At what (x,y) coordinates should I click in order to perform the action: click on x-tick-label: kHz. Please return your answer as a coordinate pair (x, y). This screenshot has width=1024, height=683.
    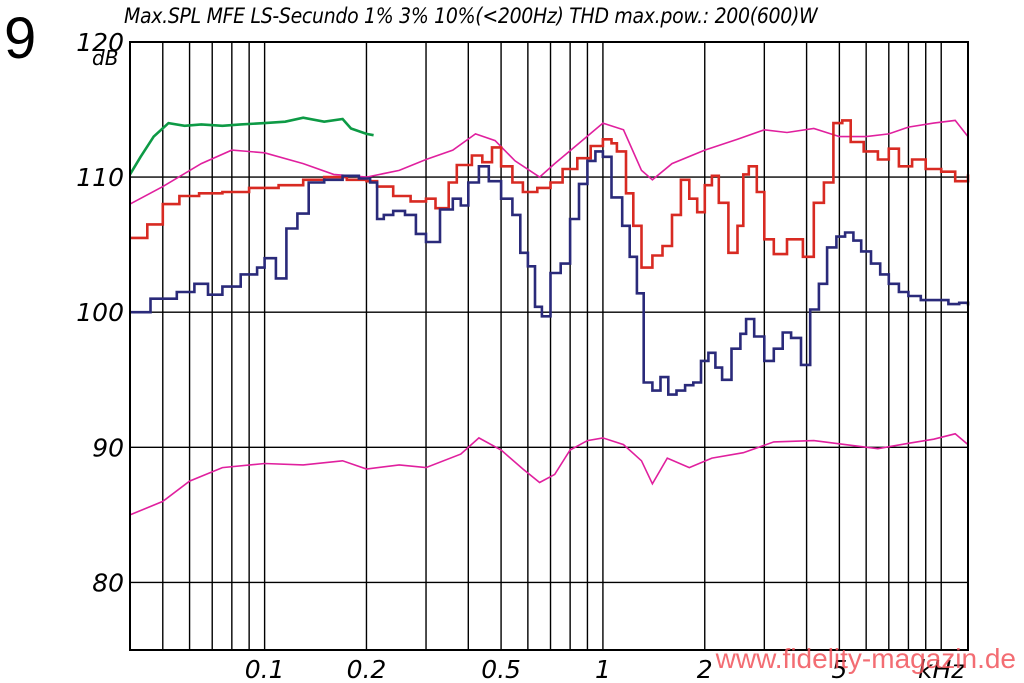
    Looking at the image, I should click on (941, 669).